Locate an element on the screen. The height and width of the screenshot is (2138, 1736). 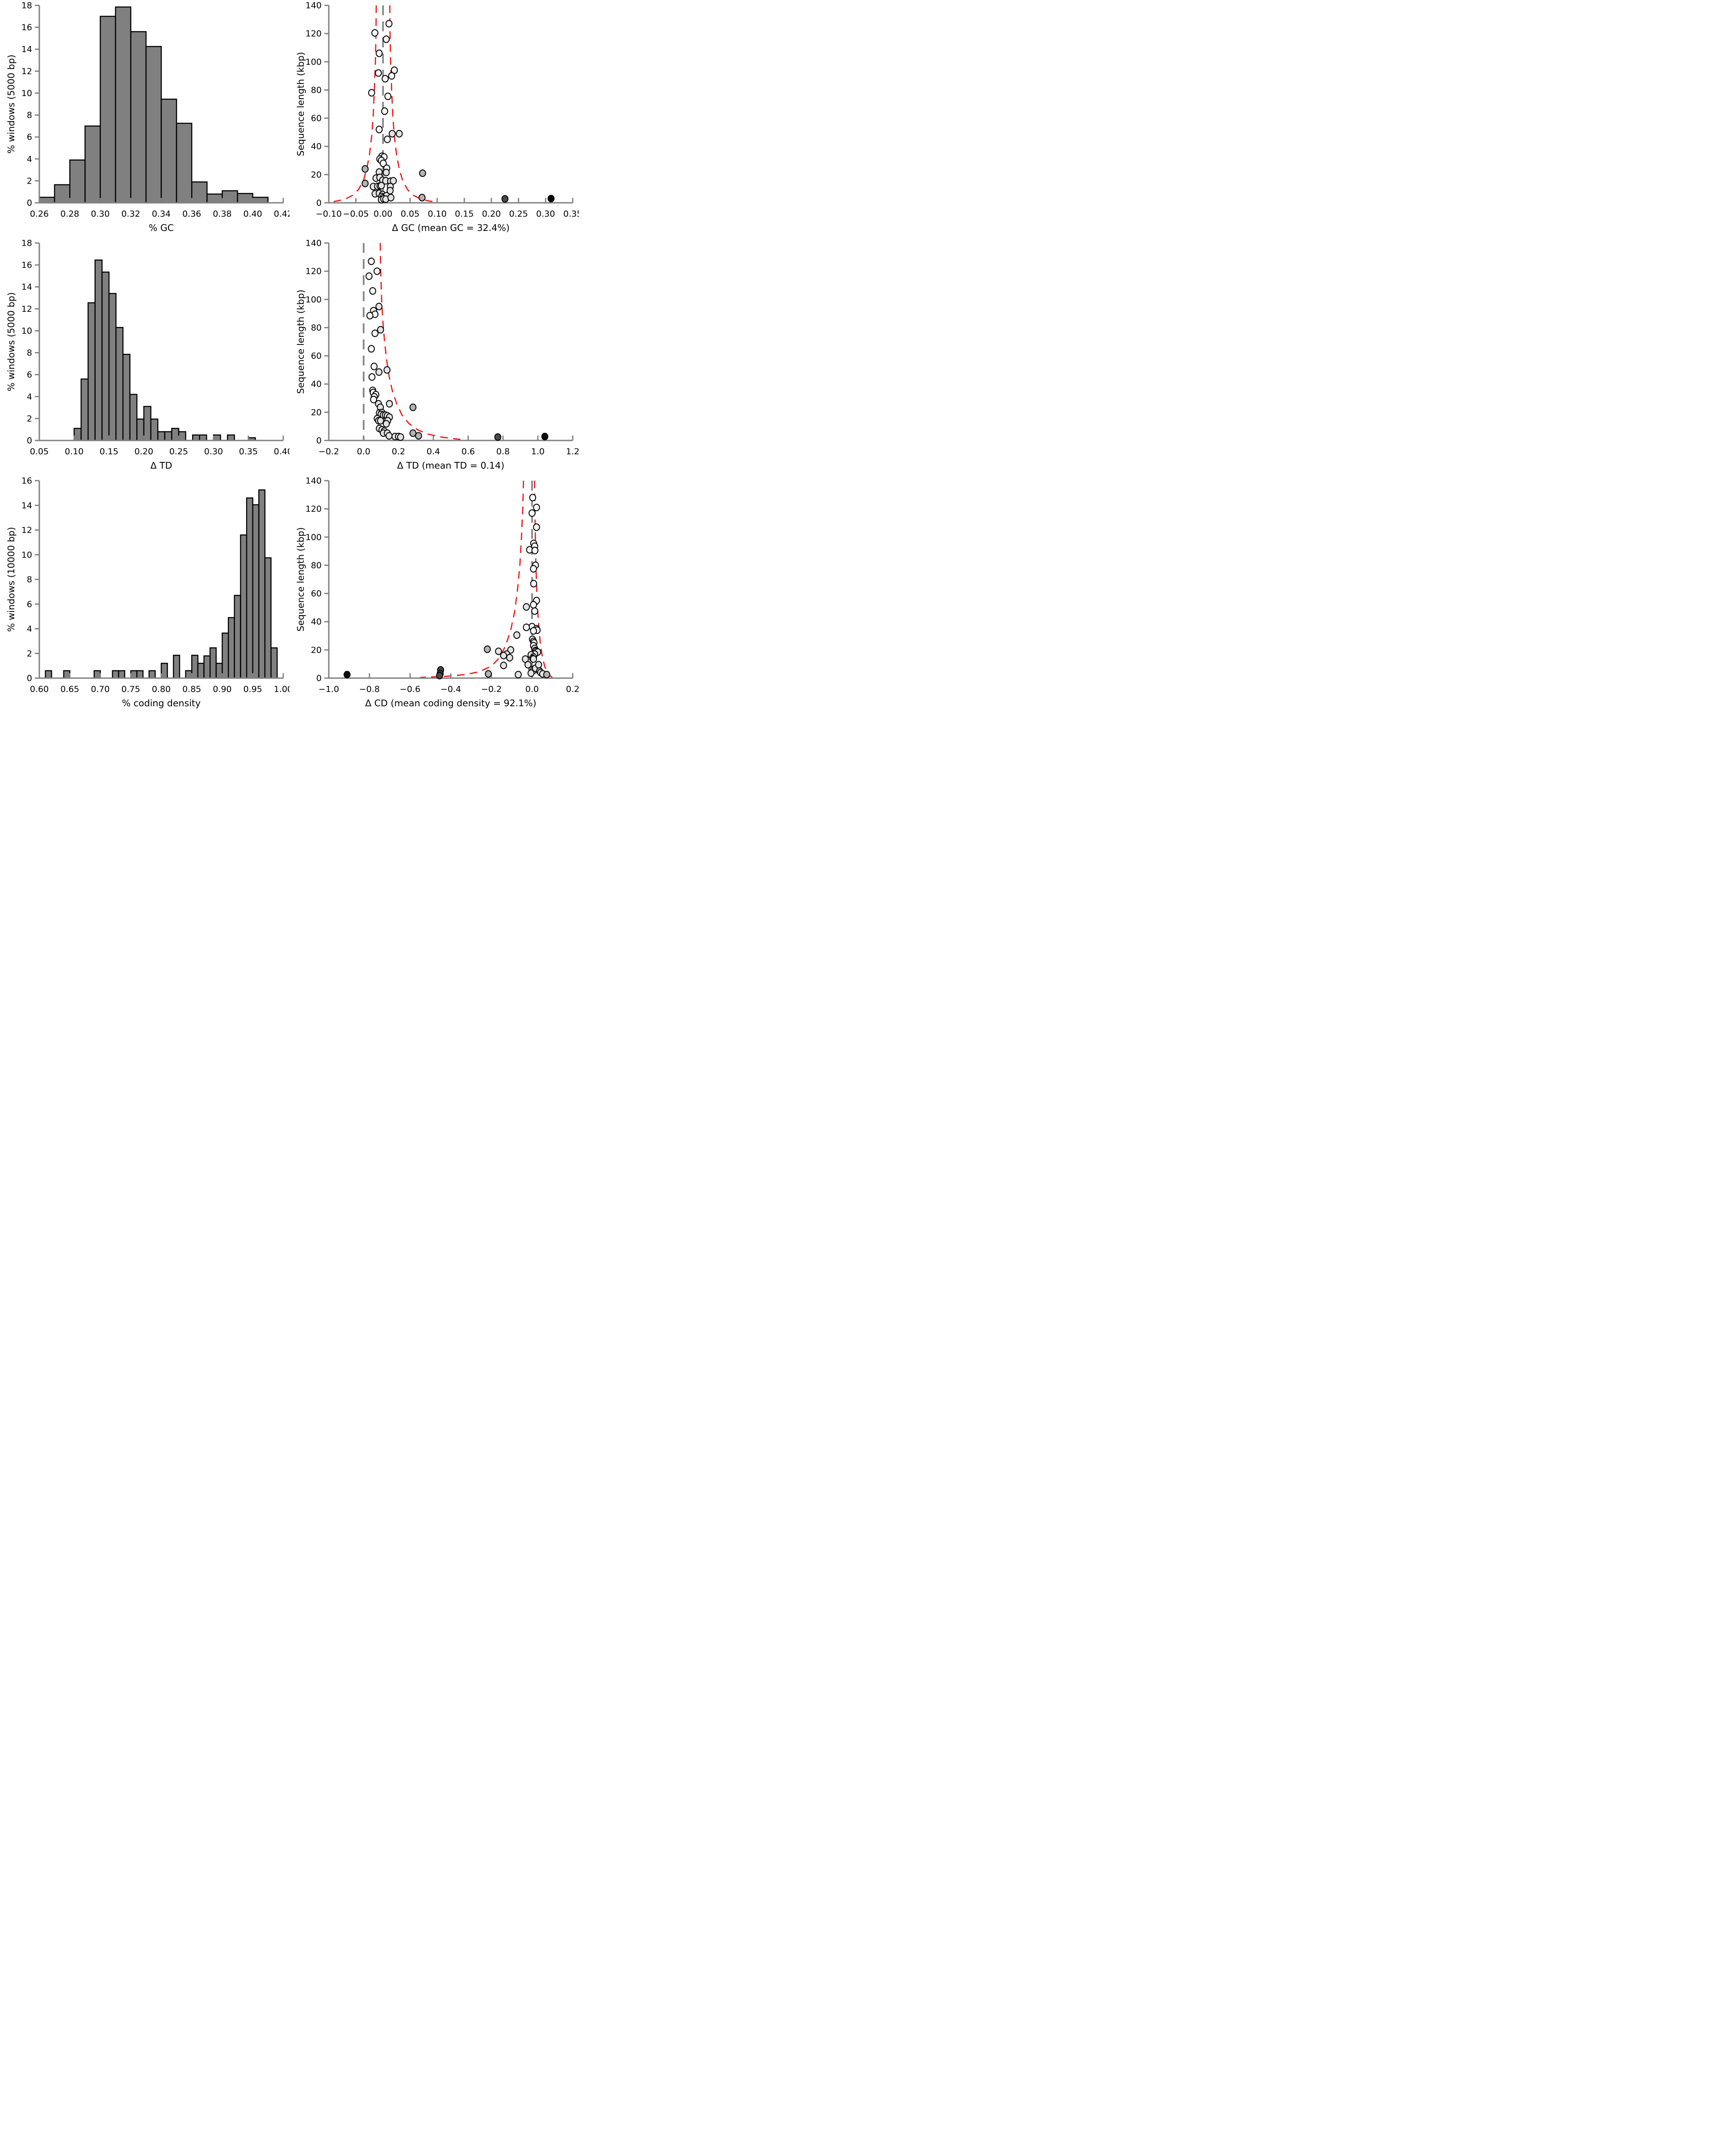
x-tick-label: 0.8 is located at coordinates (503, 452).